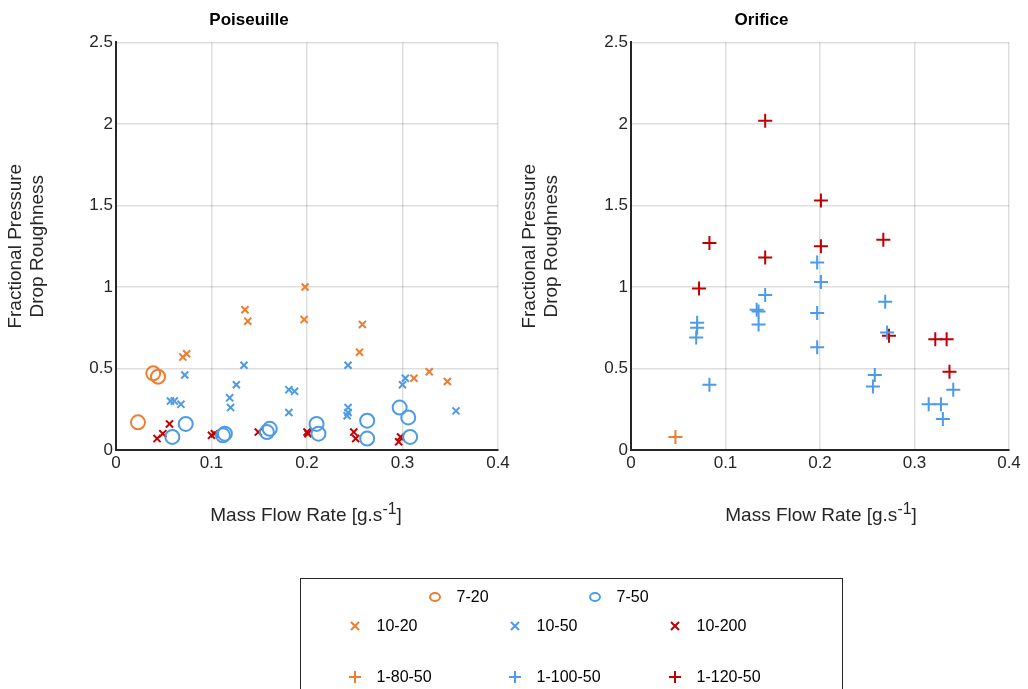 The height and width of the screenshot is (689, 1028). I want to click on legend-label: 1-80-50, so click(404, 677).